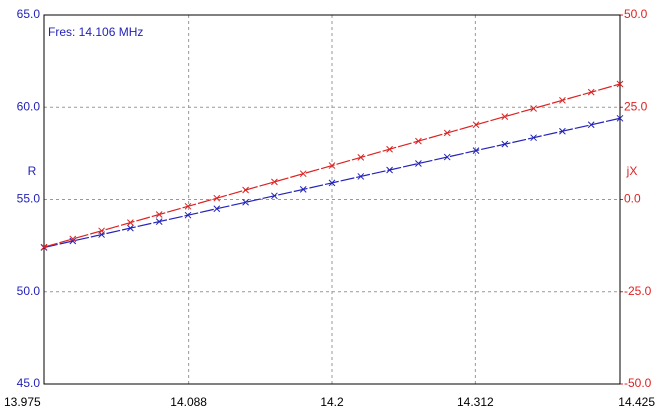 The height and width of the screenshot is (415, 659). I want to click on y2-tick-label: -50.0, so click(638, 383).